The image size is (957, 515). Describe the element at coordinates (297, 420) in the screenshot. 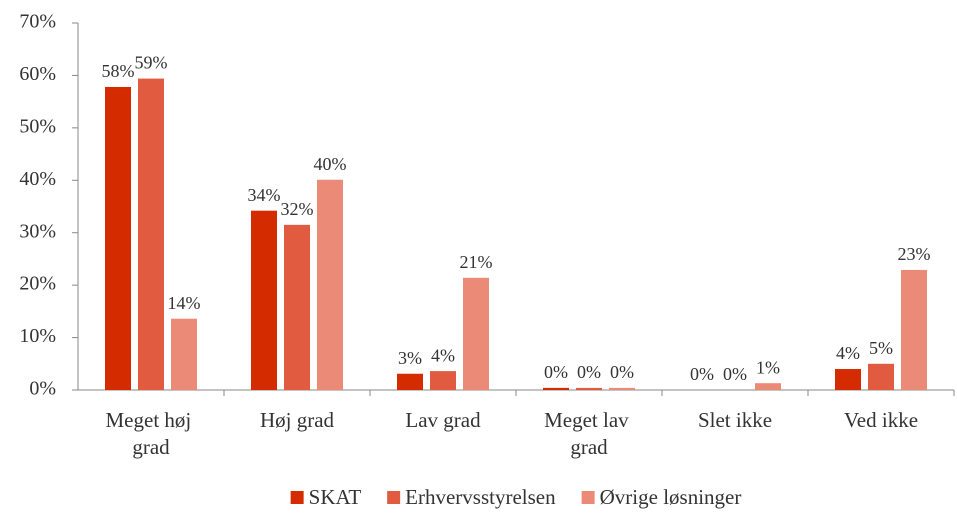

I see `x-tick-label: Høj grad` at that location.